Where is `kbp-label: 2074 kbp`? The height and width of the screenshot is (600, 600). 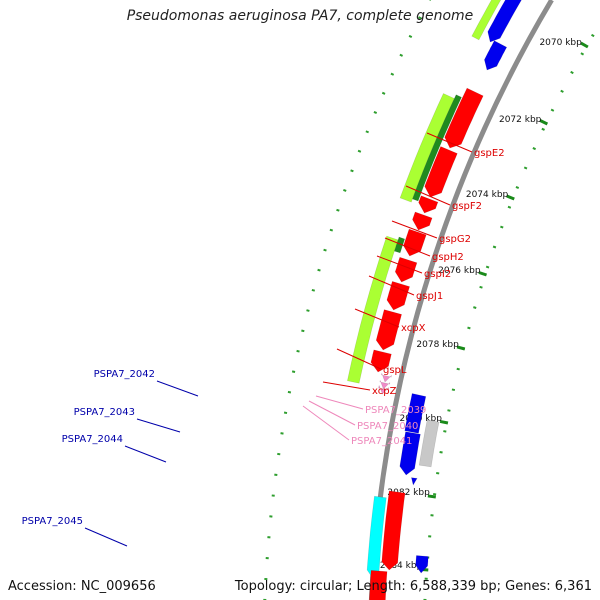 kbp-label: 2074 kbp is located at coordinates (487, 195).